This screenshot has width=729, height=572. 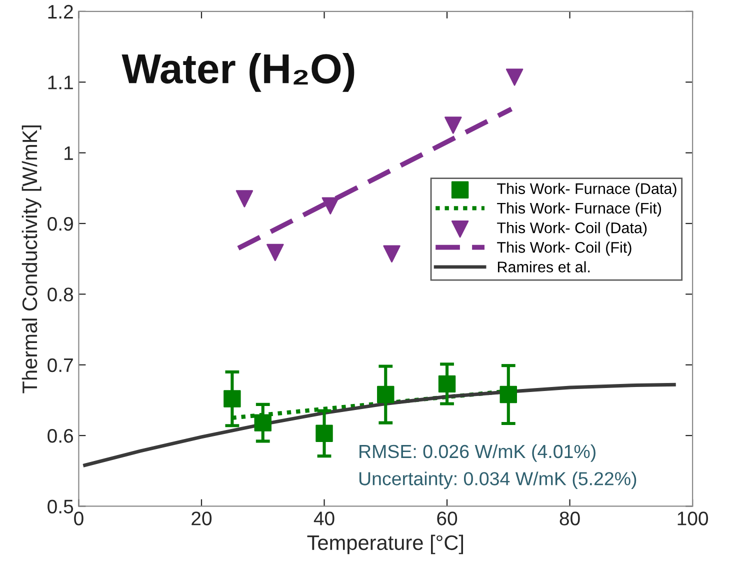 I want to click on annotation: RMSE: 0.026 W/mK (4.01%), so click(x=478, y=453).